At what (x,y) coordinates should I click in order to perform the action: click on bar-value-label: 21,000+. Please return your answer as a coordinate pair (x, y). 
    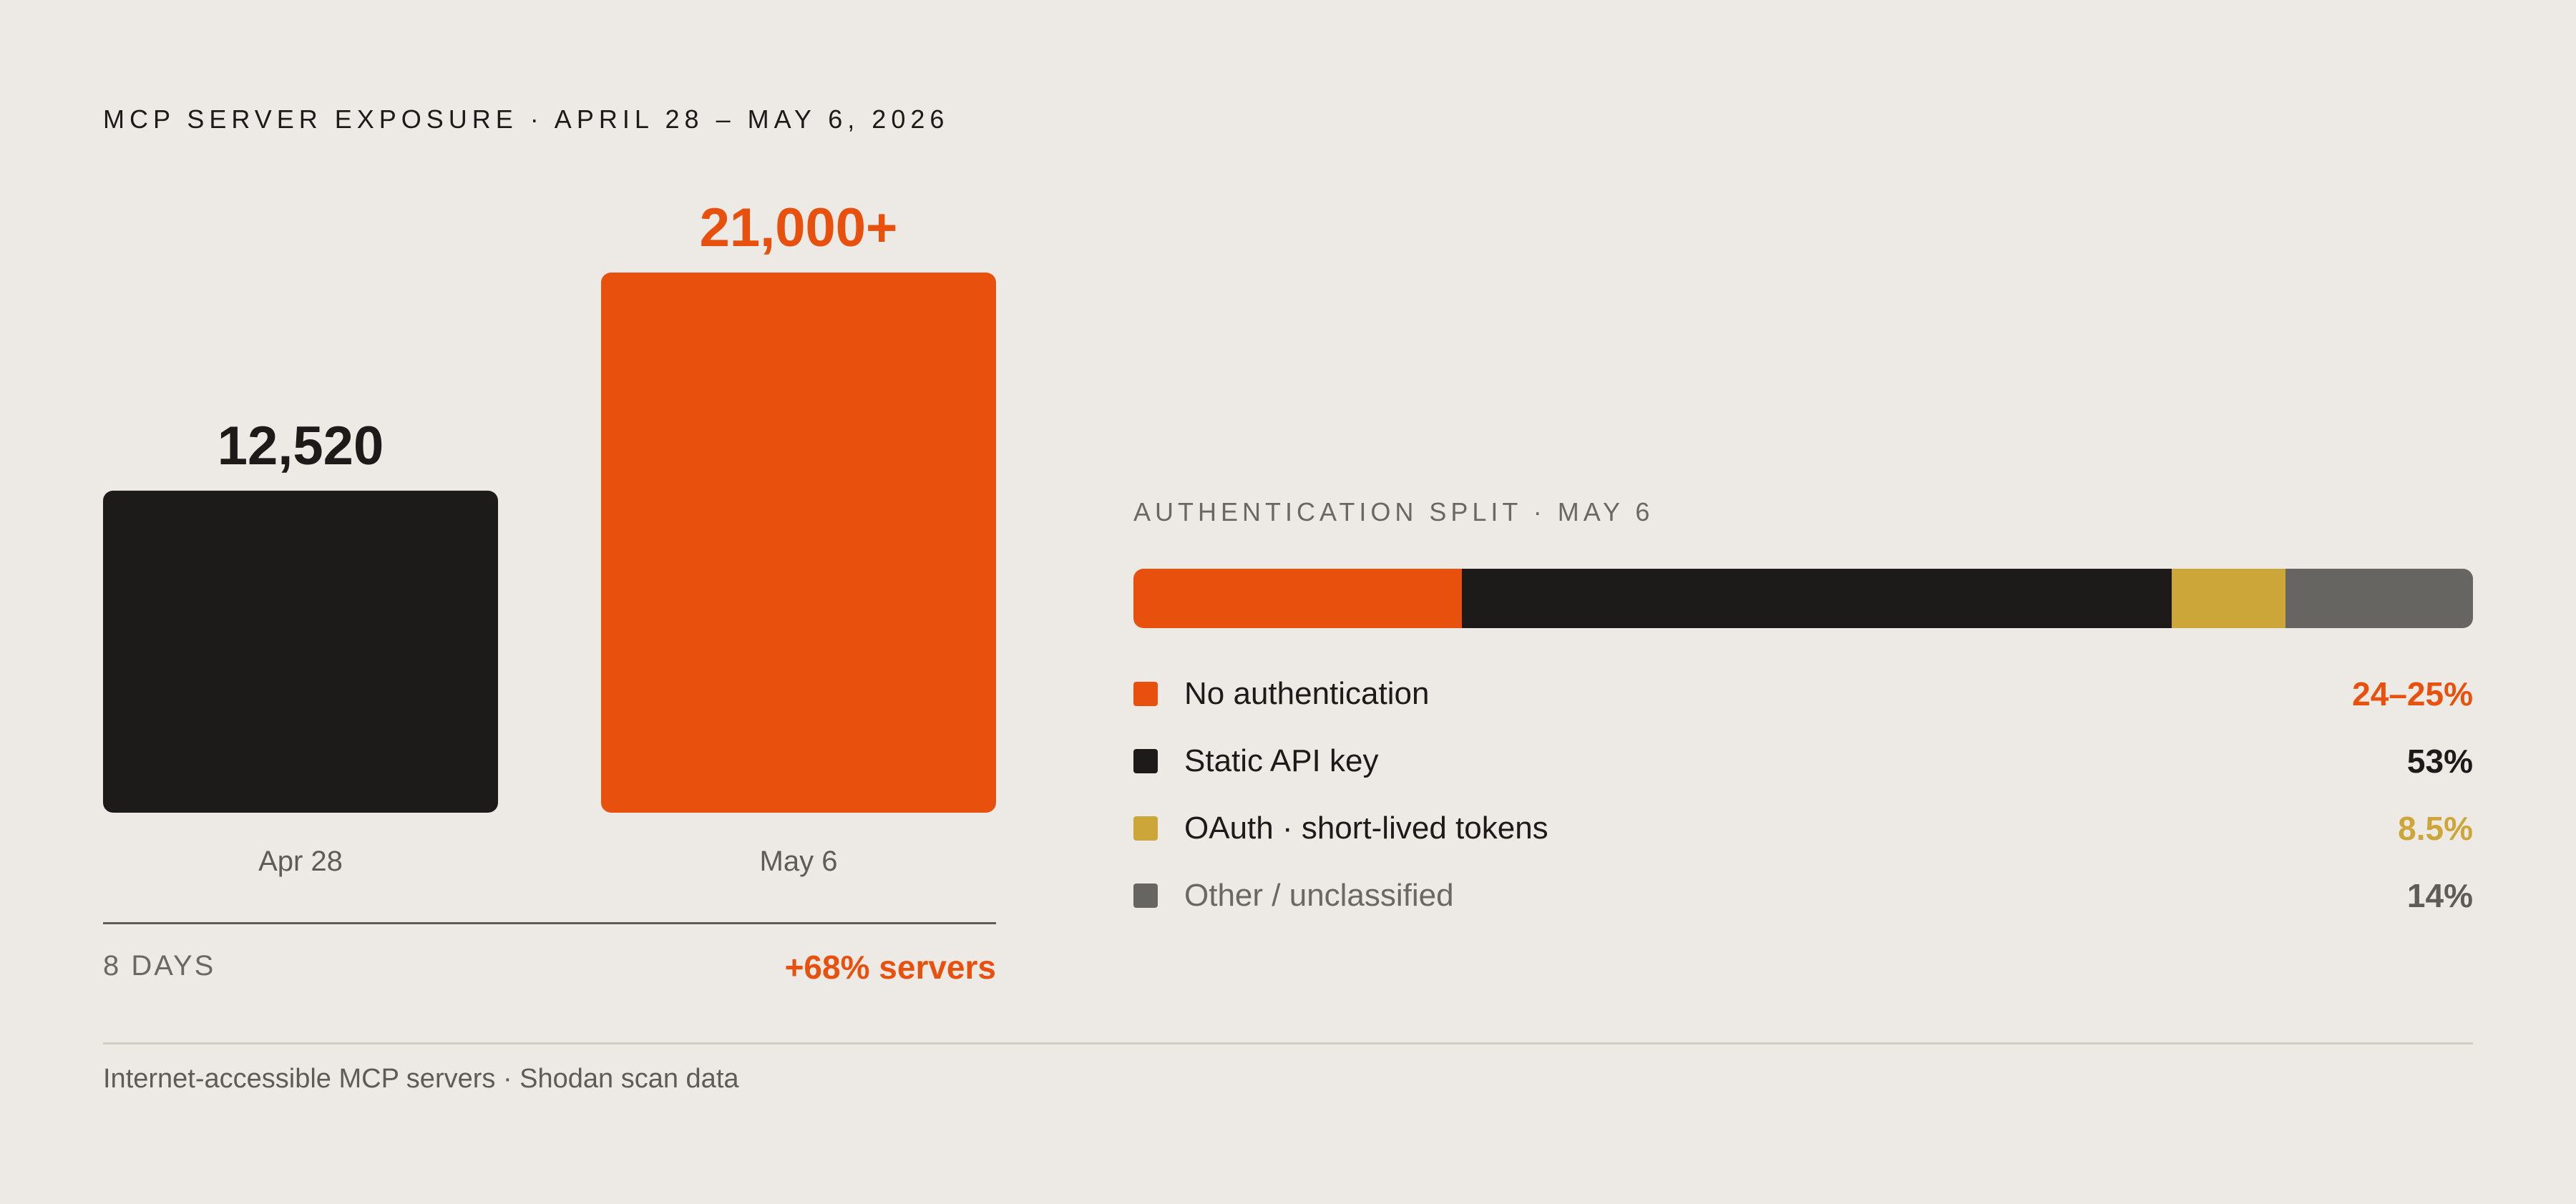
    Looking at the image, I should click on (798, 227).